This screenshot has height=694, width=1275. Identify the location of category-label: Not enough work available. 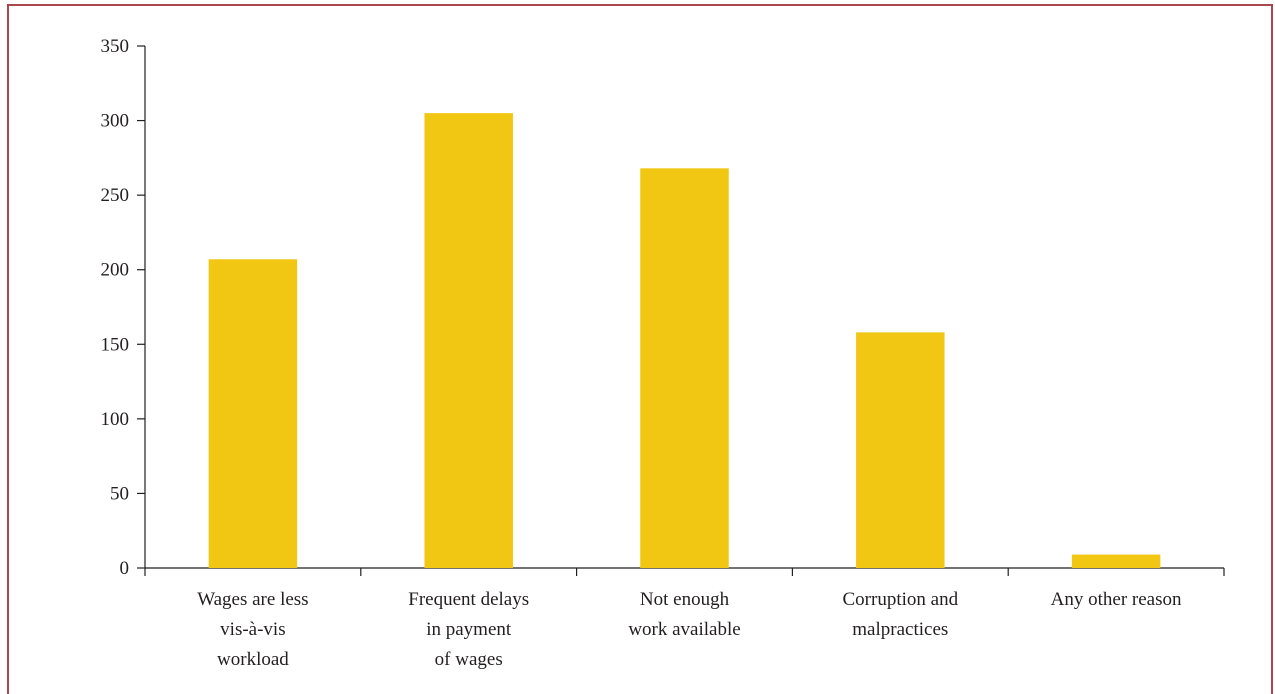
(684, 614).